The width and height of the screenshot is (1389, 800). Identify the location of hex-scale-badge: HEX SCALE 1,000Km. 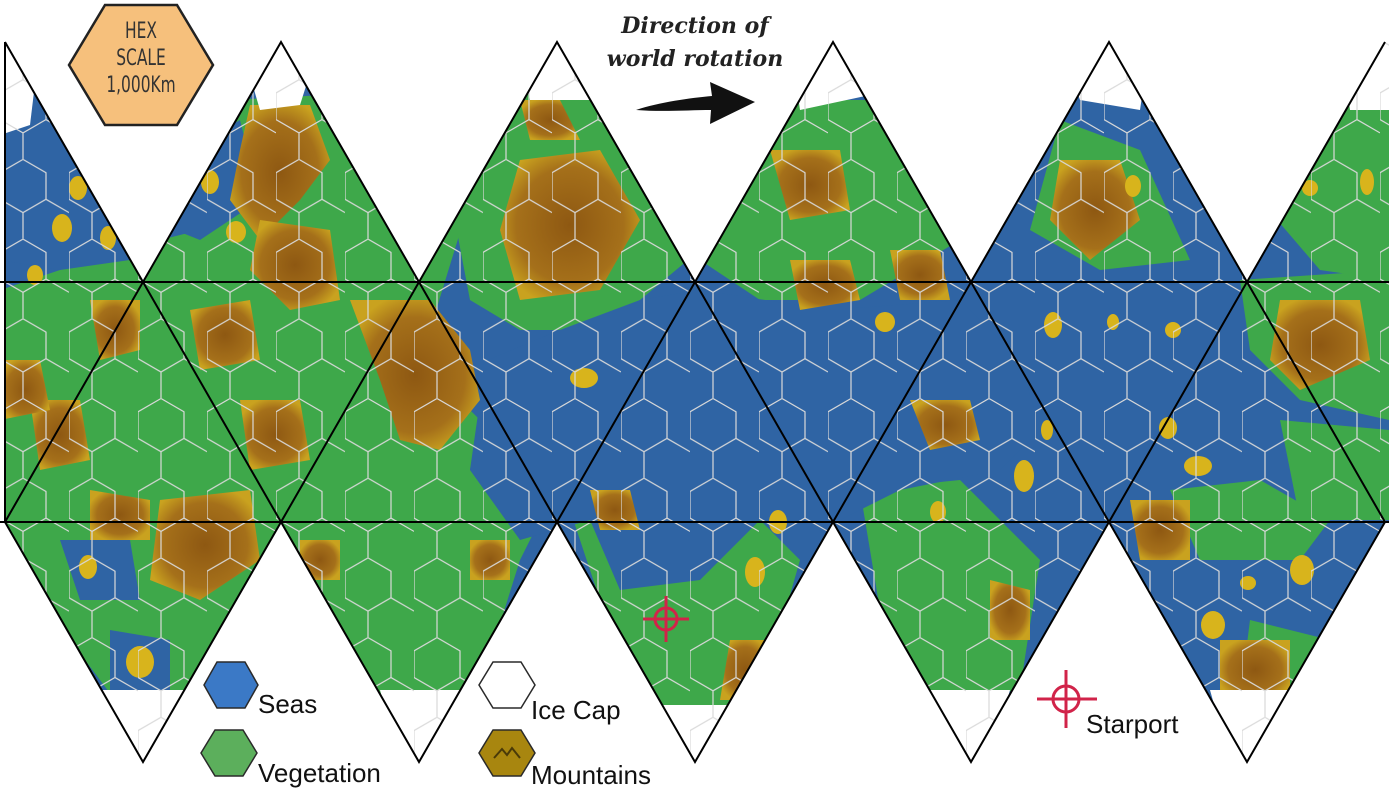
(141, 65).